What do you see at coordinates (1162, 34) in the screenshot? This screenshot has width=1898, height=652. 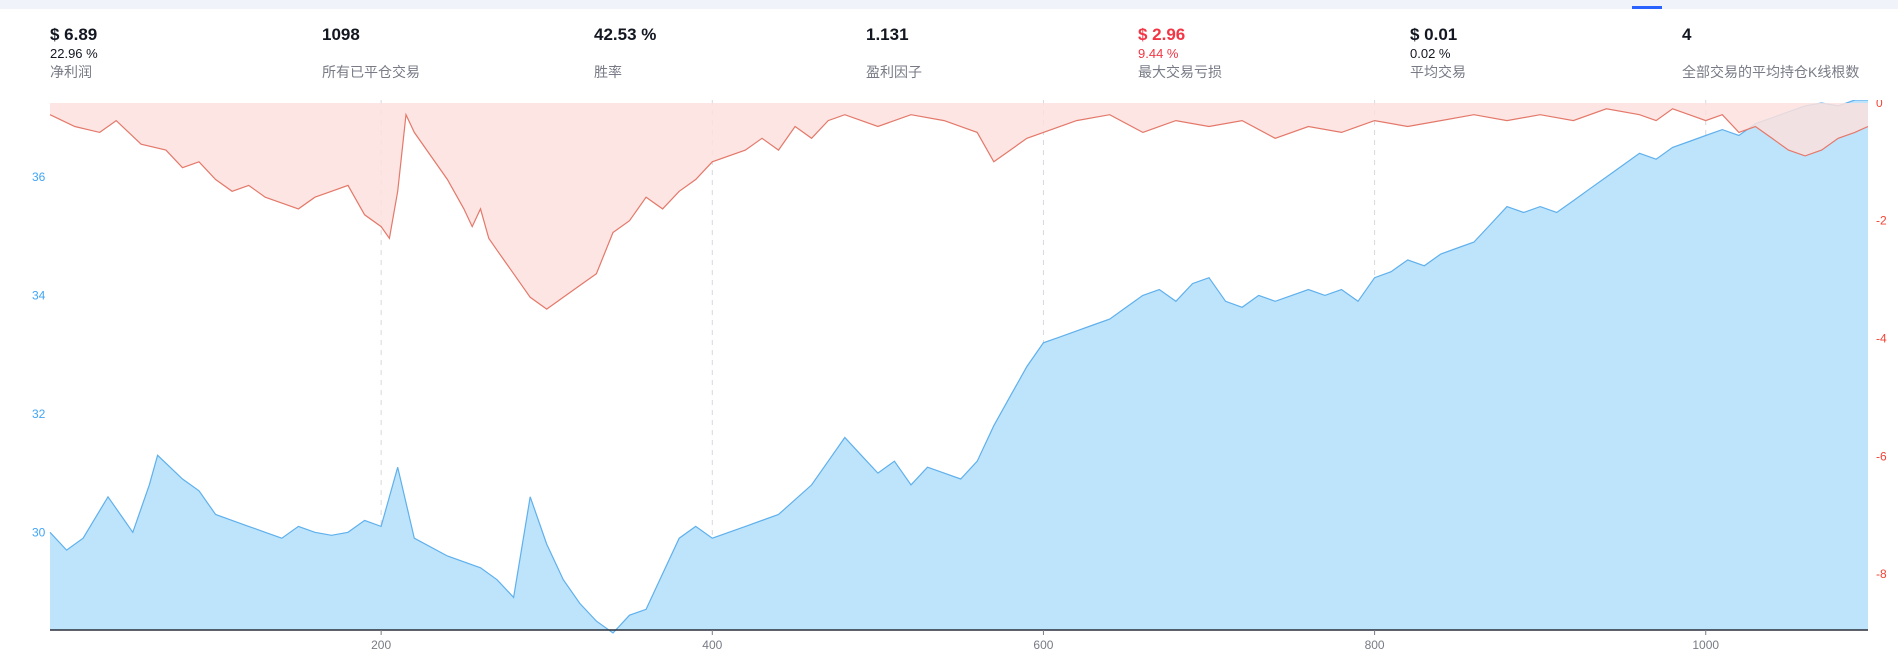 I see `stat-value: $ 2.96` at bounding box center [1162, 34].